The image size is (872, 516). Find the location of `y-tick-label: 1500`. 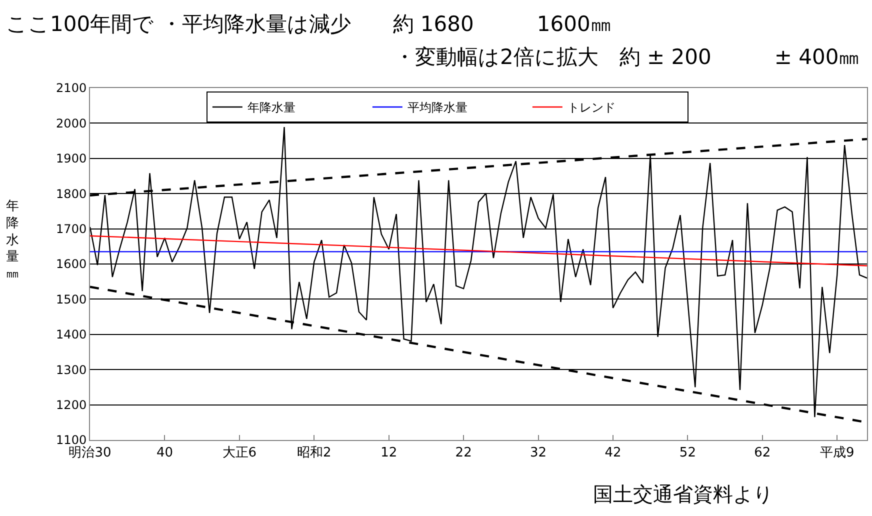

y-tick-label: 1500 is located at coordinates (71, 299).